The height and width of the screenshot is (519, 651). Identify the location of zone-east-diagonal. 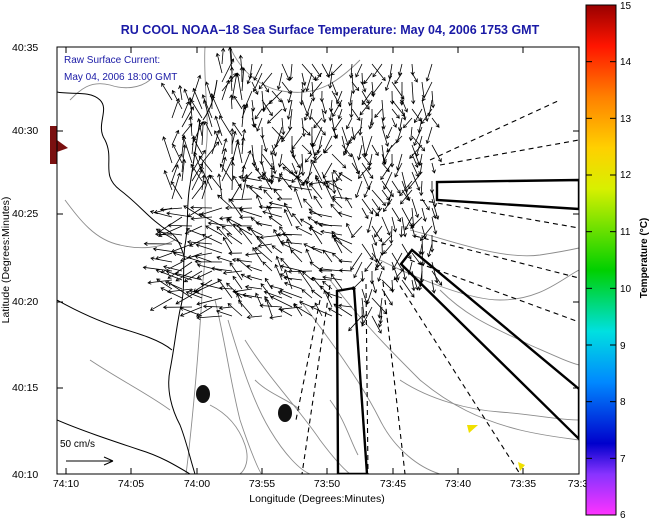
(489, 344).